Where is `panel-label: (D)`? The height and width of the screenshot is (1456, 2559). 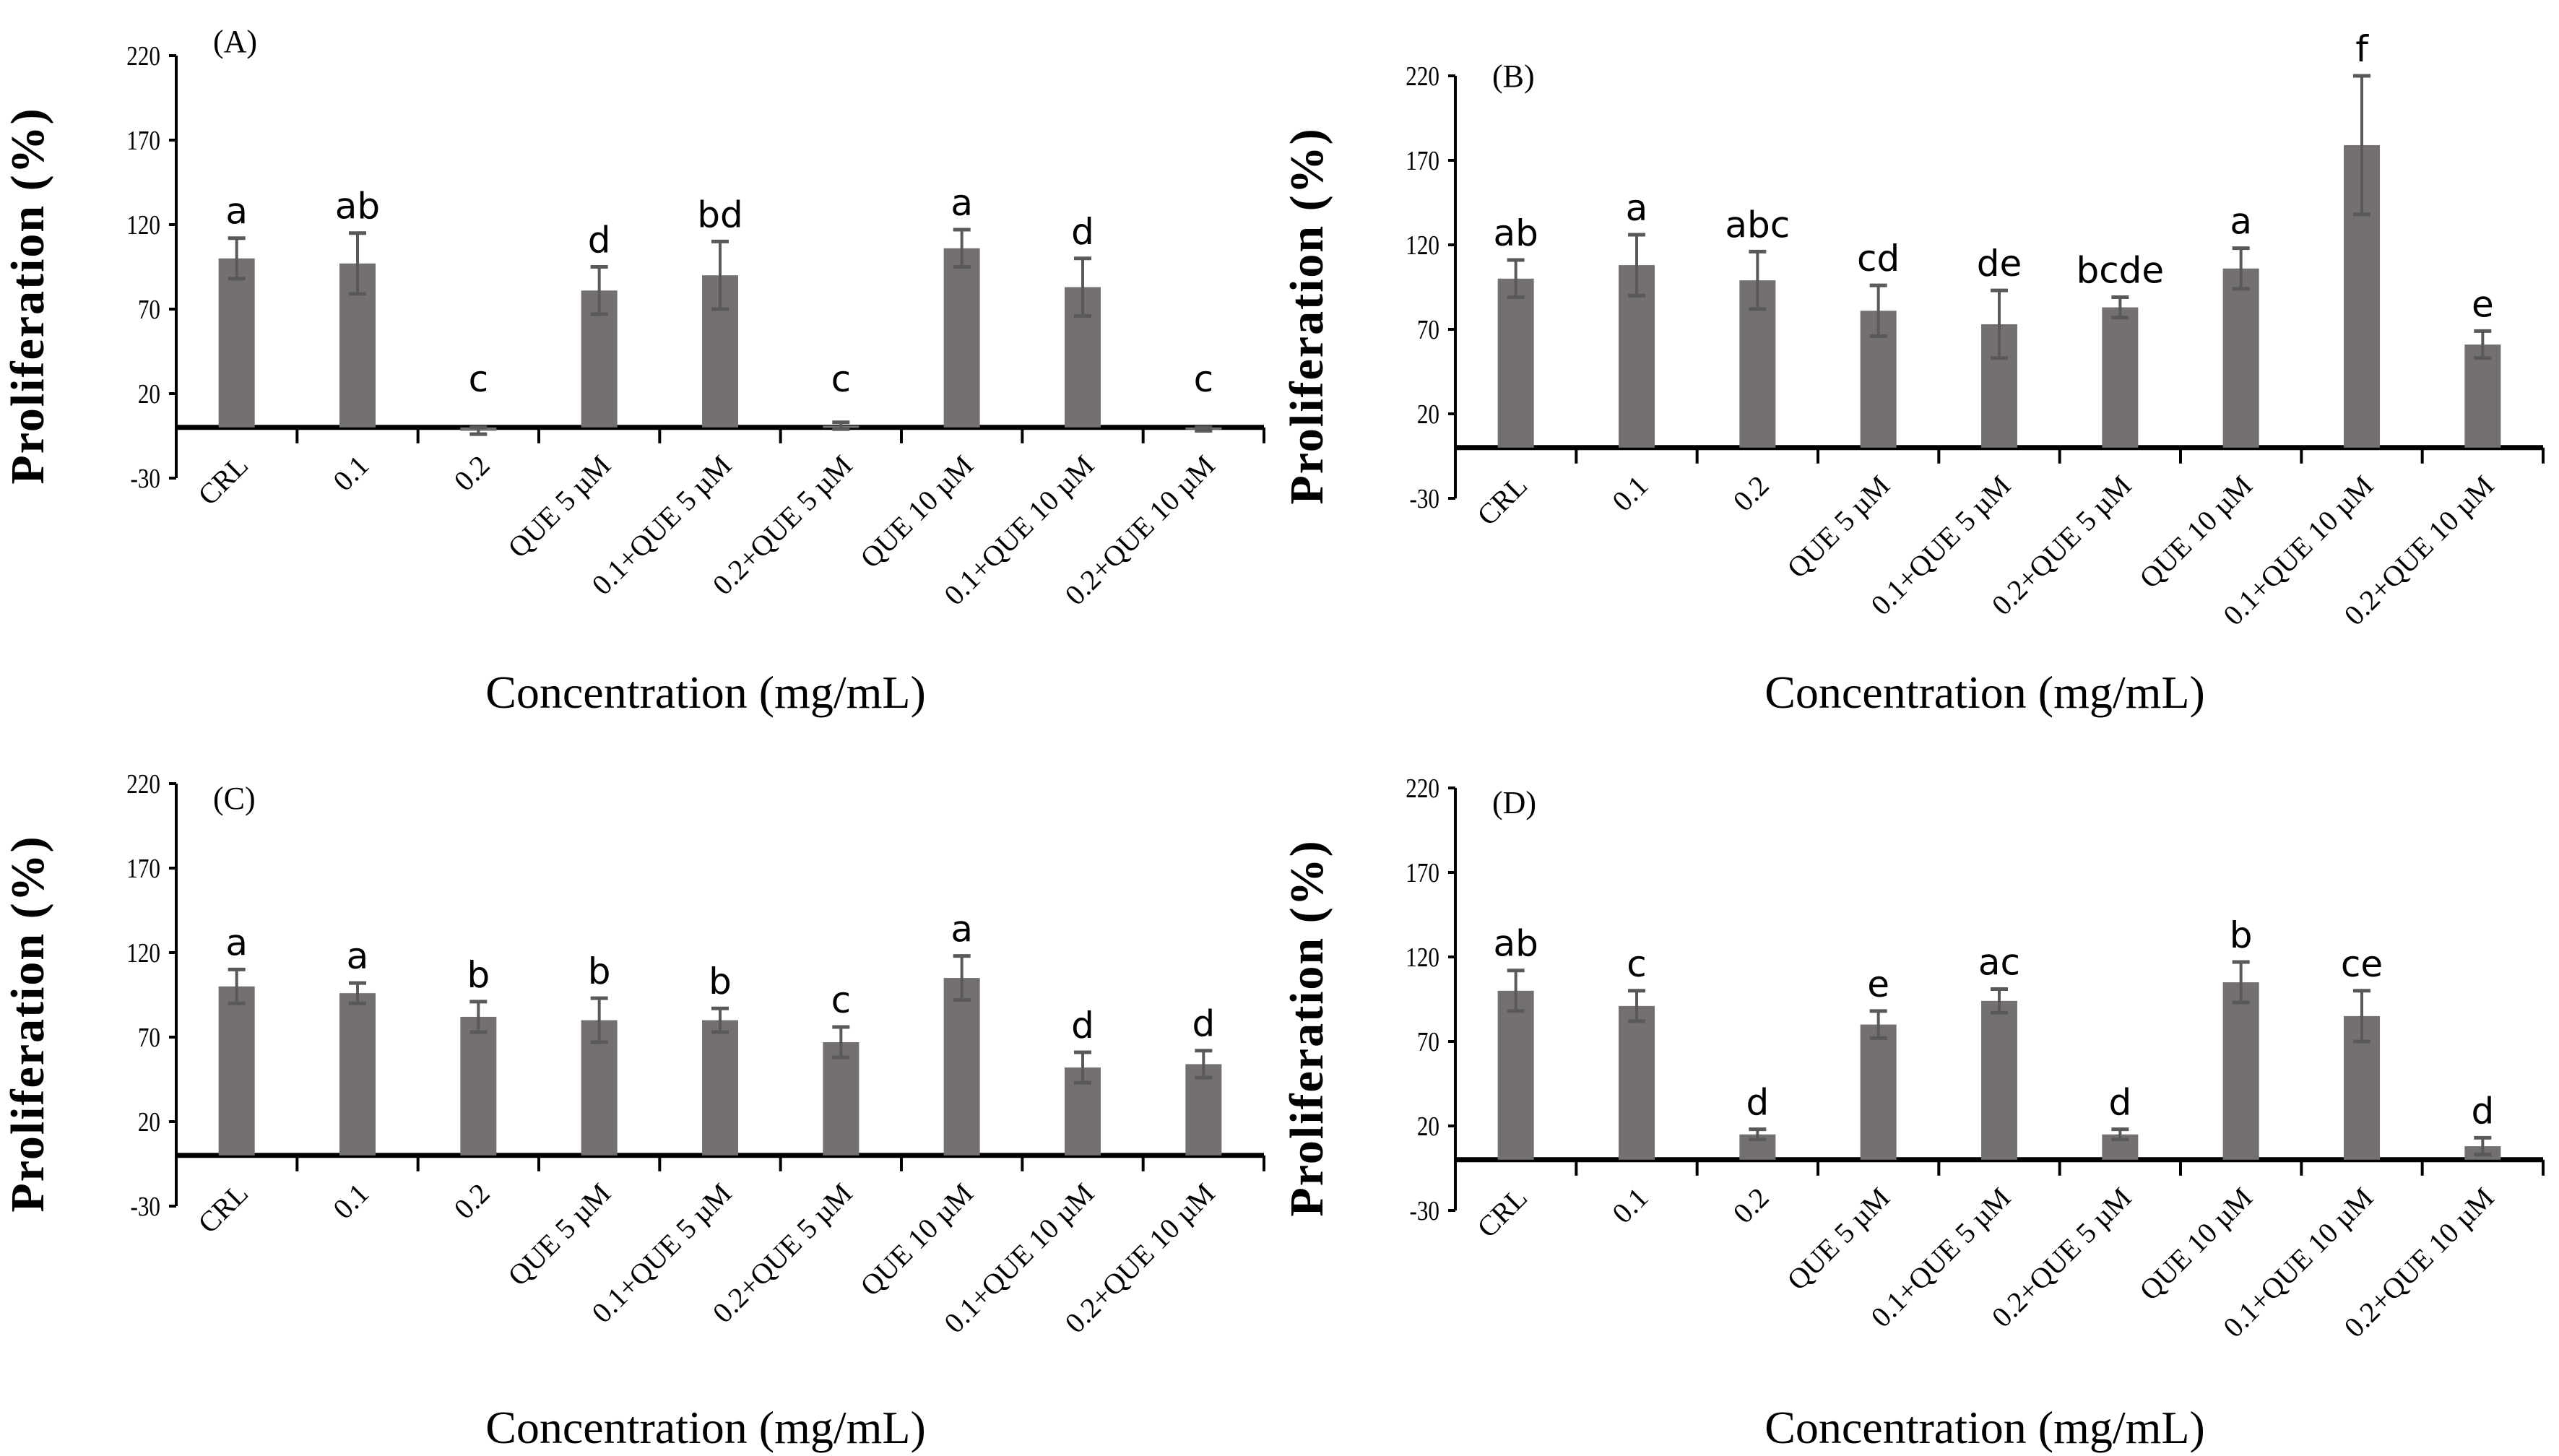 panel-label: (D) is located at coordinates (1514, 802).